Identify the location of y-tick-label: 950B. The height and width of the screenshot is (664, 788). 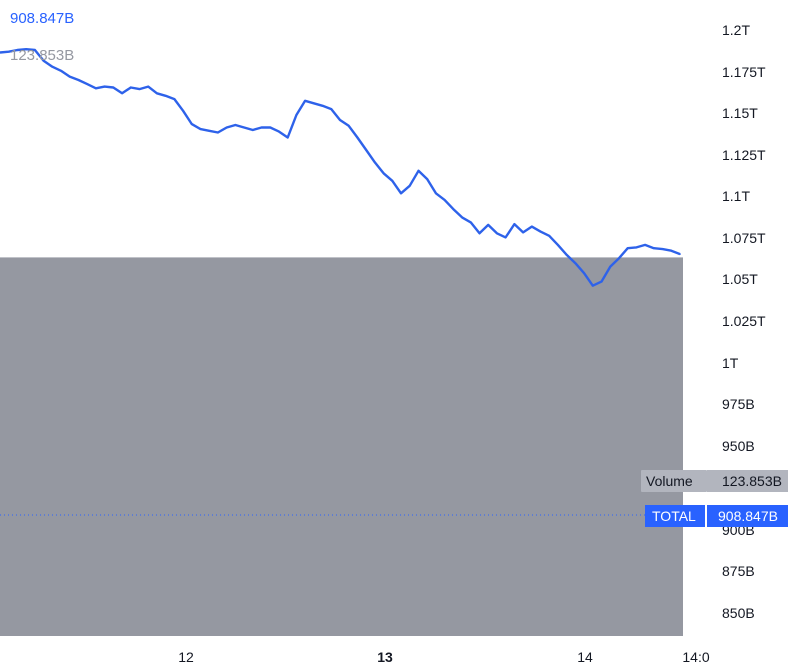
(738, 446).